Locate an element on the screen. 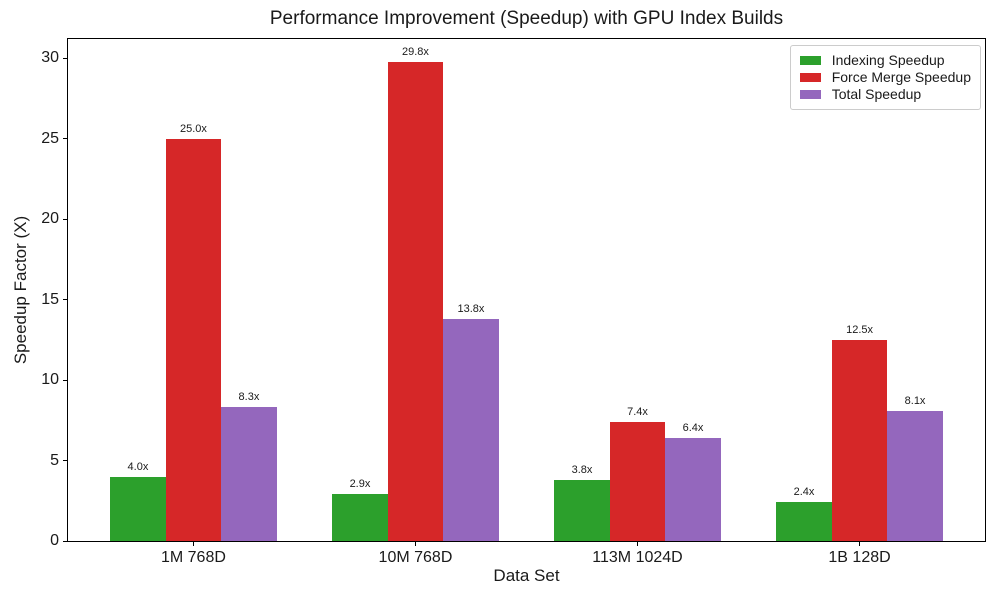 The width and height of the screenshot is (1000, 600). bar-value-label: 2.9x is located at coordinates (360, 484).